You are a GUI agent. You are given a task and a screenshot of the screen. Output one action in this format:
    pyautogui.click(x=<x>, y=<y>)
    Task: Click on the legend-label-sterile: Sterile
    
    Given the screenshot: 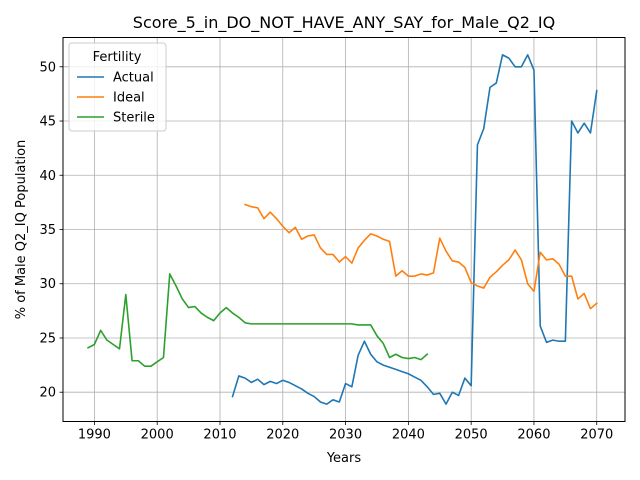 What is the action you would take?
    pyautogui.click(x=134, y=118)
    